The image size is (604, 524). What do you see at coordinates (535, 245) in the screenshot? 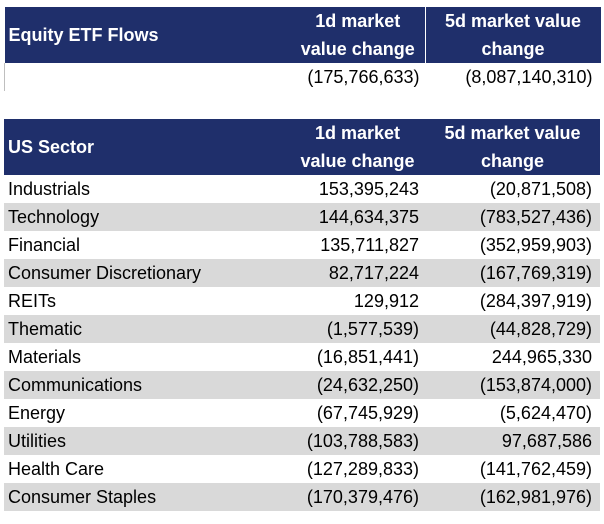
I see `sector-5d-value: (352,959,903)` at bounding box center [535, 245].